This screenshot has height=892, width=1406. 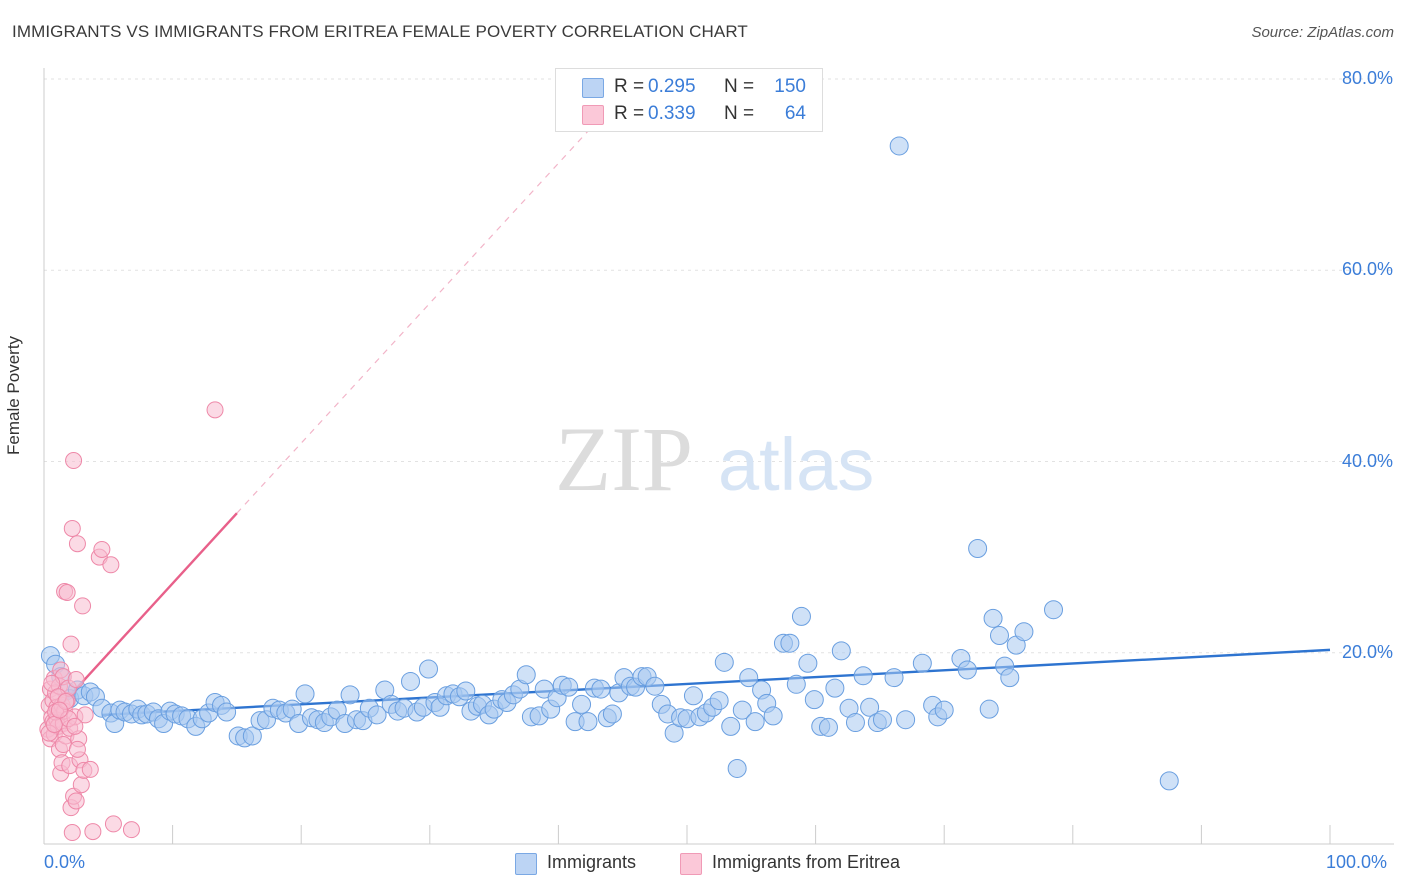 What do you see at coordinates (716, 682) in the screenshot?
I see `trend-line-immigrants` at bounding box center [716, 682].